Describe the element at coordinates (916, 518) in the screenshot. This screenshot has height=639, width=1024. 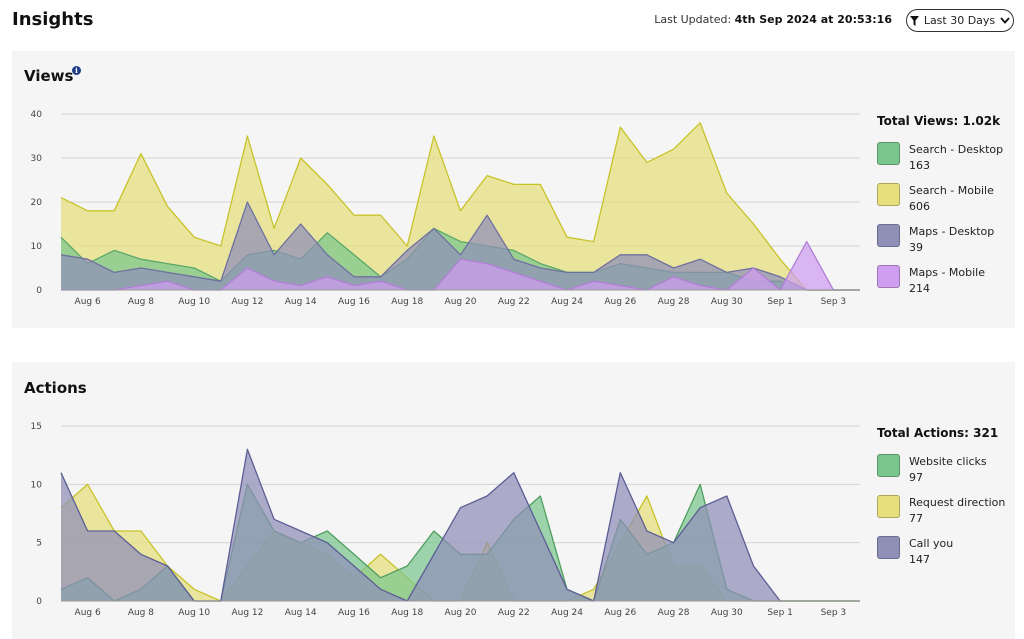
I see `legend-value: 77` at that location.